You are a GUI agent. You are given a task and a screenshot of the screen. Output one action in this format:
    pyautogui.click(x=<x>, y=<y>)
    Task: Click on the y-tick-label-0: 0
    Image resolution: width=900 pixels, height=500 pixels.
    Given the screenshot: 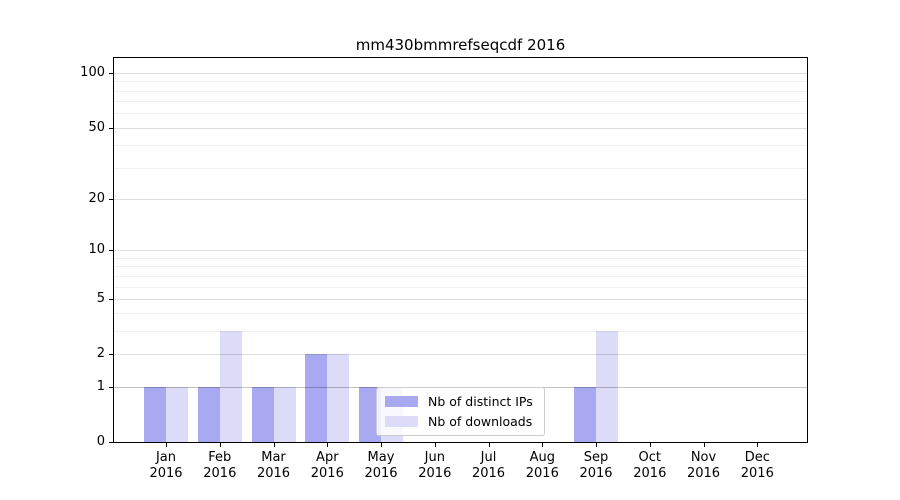 What is the action you would take?
    pyautogui.click(x=100, y=441)
    